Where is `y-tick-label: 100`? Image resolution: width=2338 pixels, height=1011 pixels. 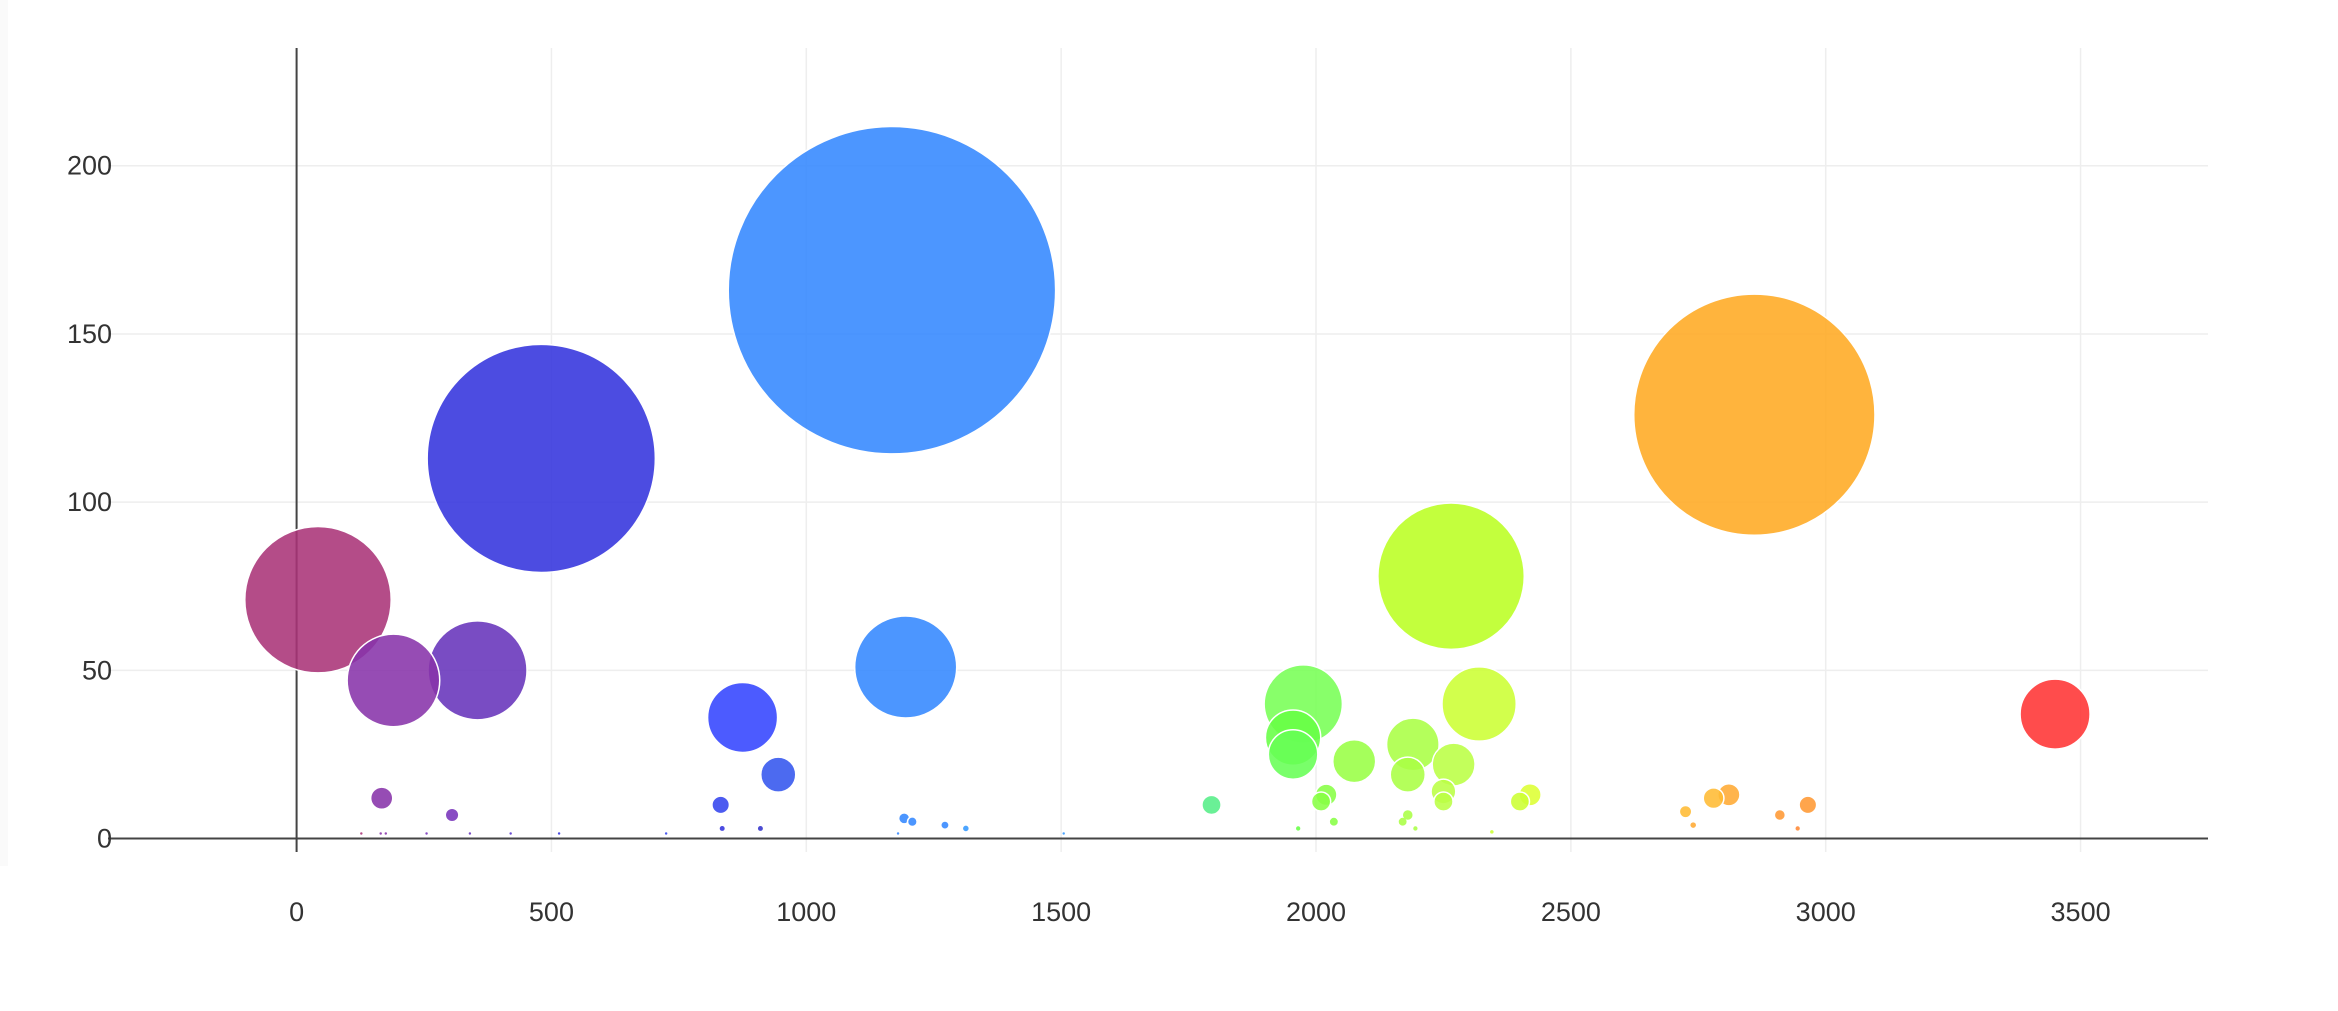
y-tick-label: 100 is located at coordinates (89, 502).